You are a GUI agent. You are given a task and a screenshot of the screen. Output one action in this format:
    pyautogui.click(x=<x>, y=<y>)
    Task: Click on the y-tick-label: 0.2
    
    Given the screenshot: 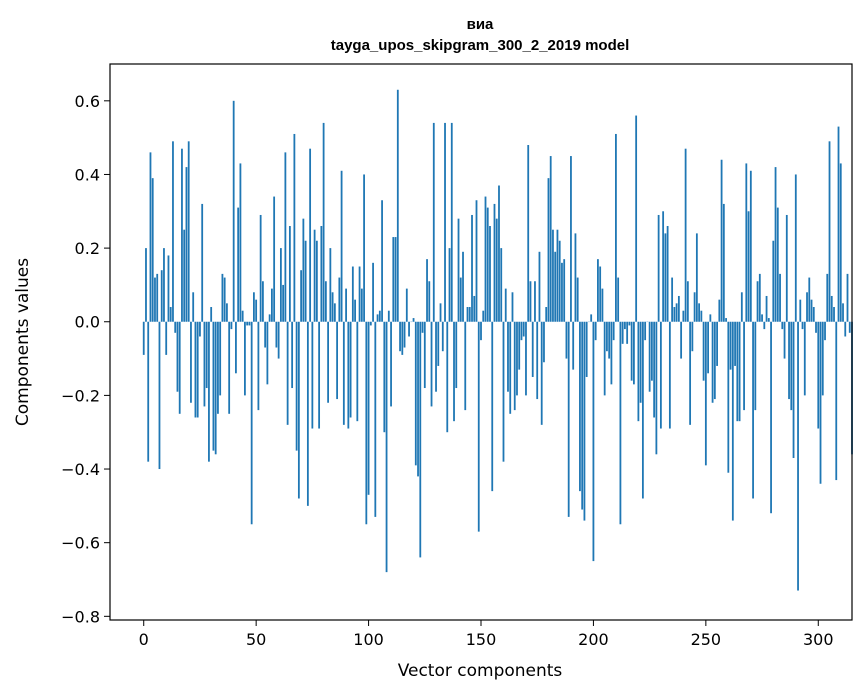 What is the action you would take?
    pyautogui.click(x=87, y=248)
    